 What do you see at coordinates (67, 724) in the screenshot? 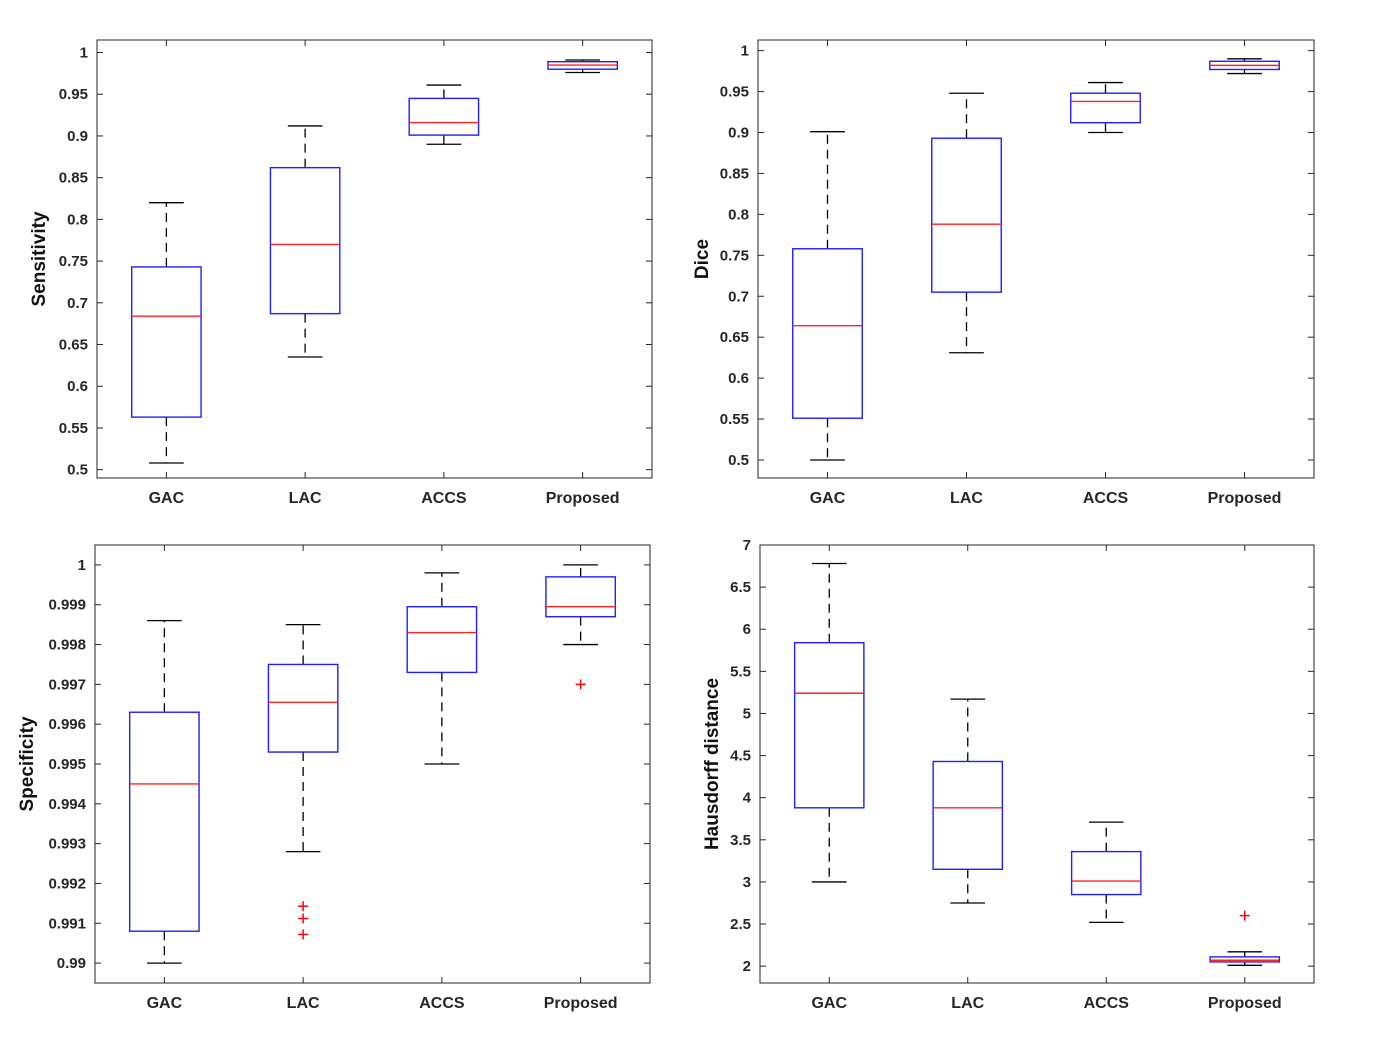
I see `y-tick-label: 0.996` at bounding box center [67, 724].